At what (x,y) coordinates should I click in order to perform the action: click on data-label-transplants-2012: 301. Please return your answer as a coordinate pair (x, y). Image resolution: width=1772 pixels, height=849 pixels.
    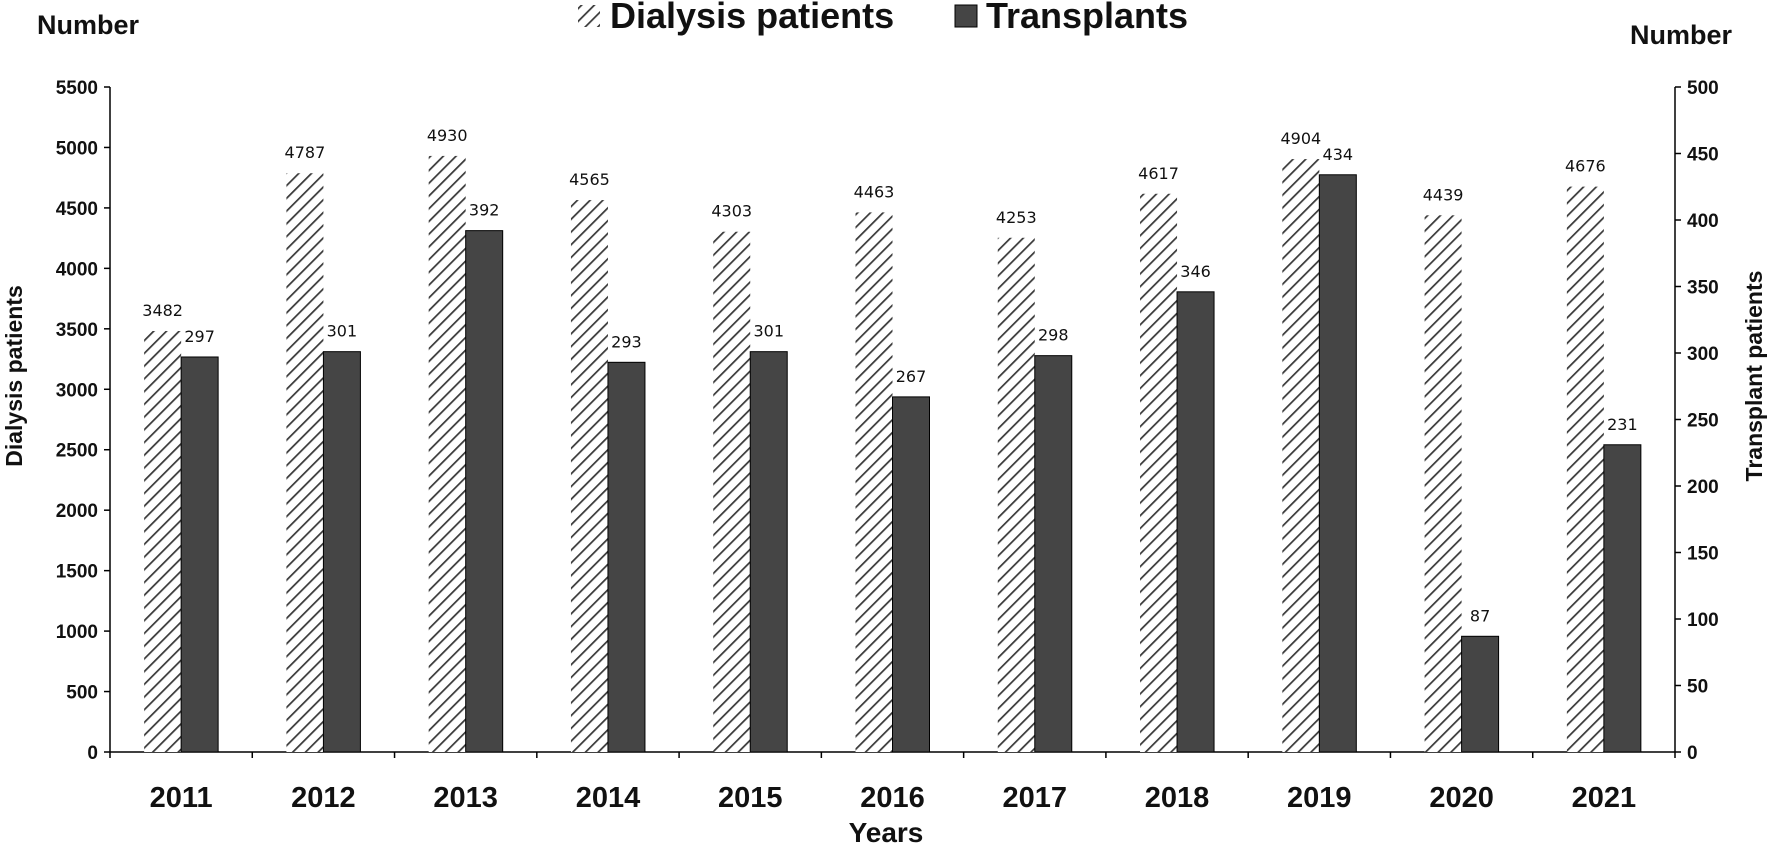
    Looking at the image, I should click on (342, 331).